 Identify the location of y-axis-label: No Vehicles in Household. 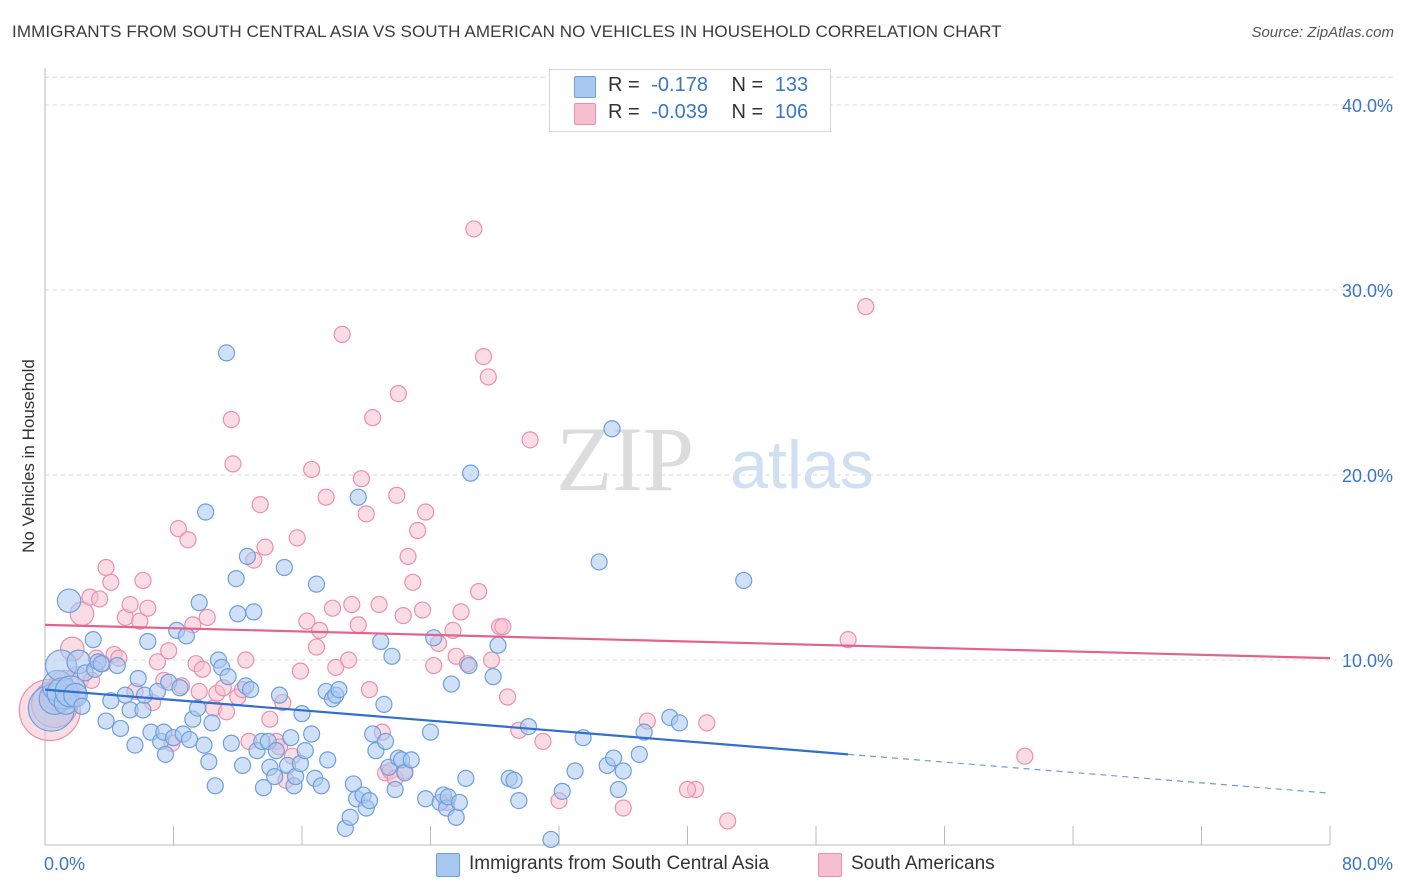
(28, 456).